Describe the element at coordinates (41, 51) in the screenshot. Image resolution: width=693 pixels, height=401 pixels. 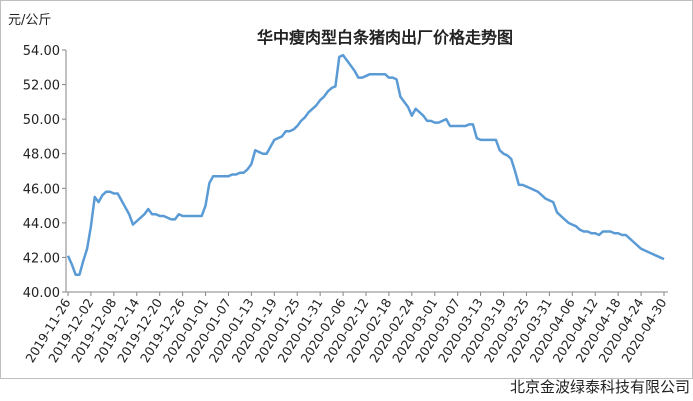
I see `y-tick-label: 54.00` at that location.